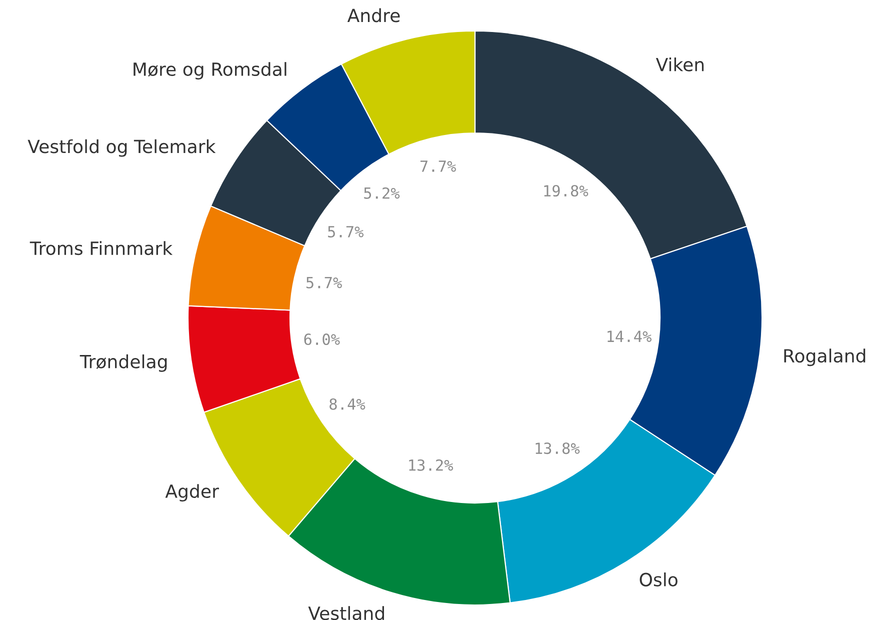  What do you see at coordinates (825, 357) in the screenshot?
I see `slice-label: Rogaland` at bounding box center [825, 357].